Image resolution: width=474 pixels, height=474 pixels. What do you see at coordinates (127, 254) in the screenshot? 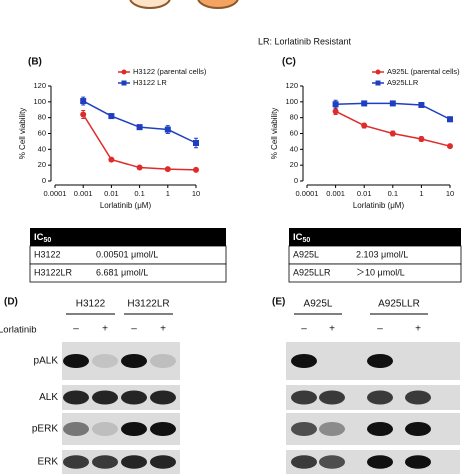
I see `table-cell: 0.00501 μmol/L` at bounding box center [127, 254].